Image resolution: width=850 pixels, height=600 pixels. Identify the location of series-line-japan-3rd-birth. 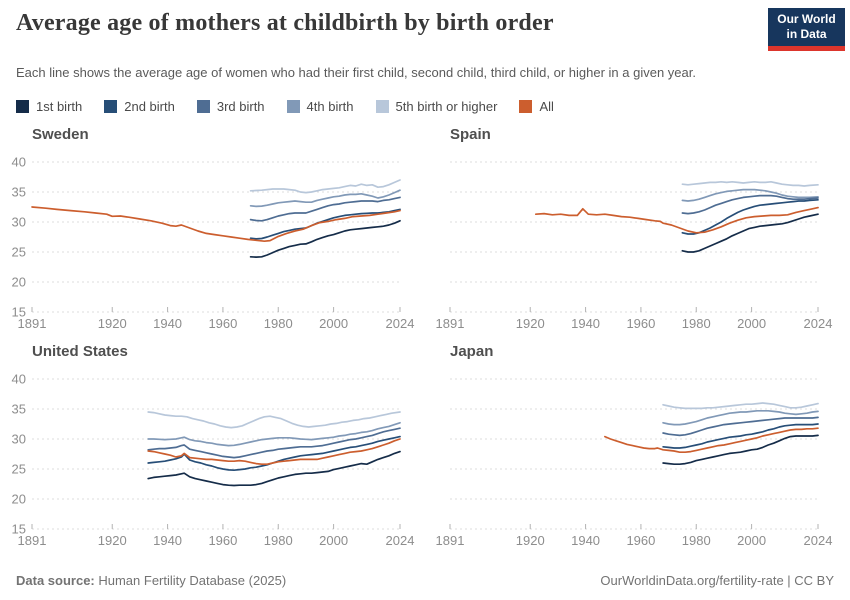
(740, 426).